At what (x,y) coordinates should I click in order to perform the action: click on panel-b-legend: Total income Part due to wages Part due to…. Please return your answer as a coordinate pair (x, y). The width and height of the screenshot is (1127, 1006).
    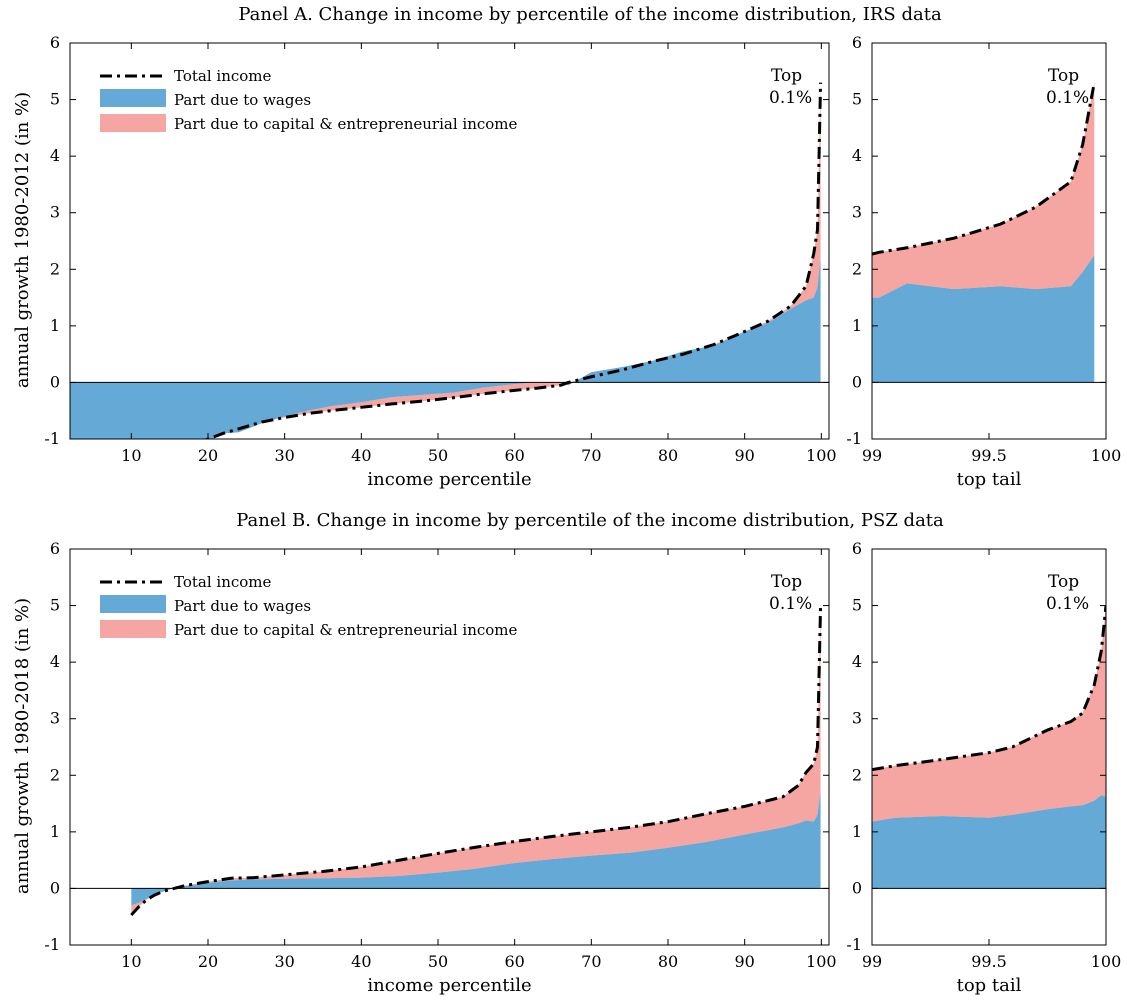
    Looking at the image, I should click on (309, 606).